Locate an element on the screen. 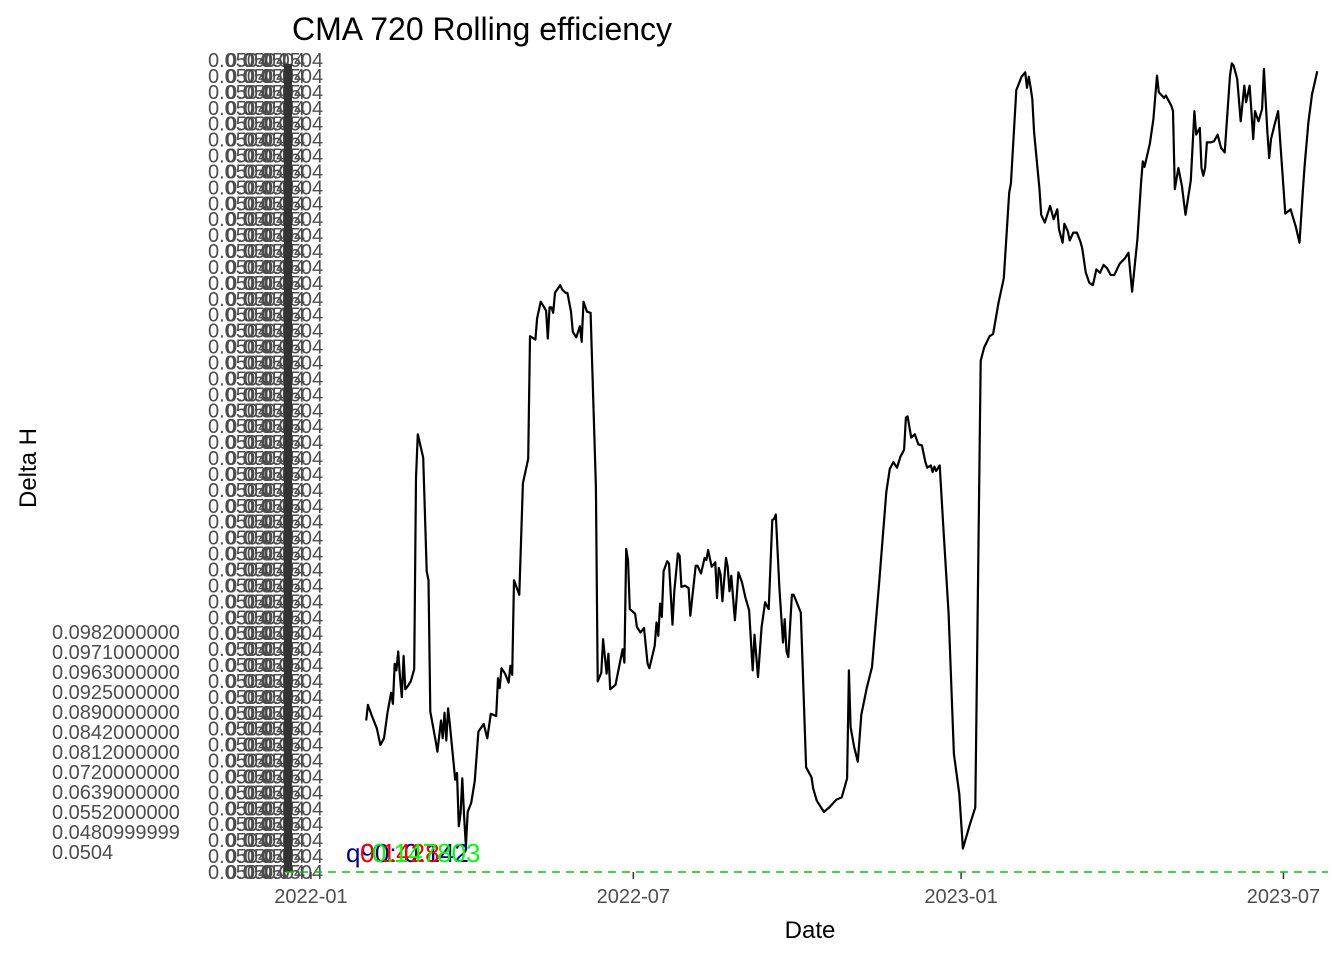 The width and height of the screenshot is (1344, 960). y-tick-label: 0.0504 is located at coordinates (82, 853).